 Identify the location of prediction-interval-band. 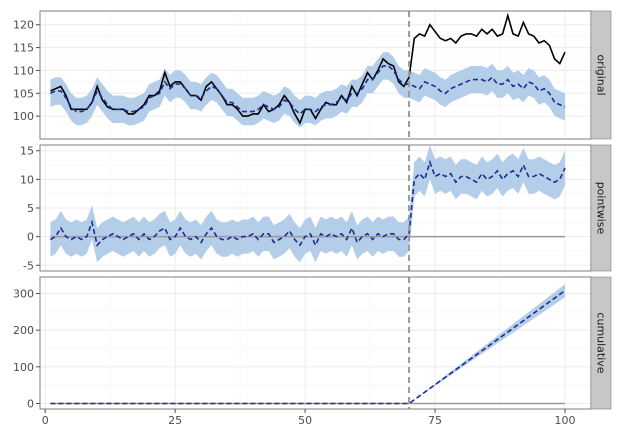
(307, 90).